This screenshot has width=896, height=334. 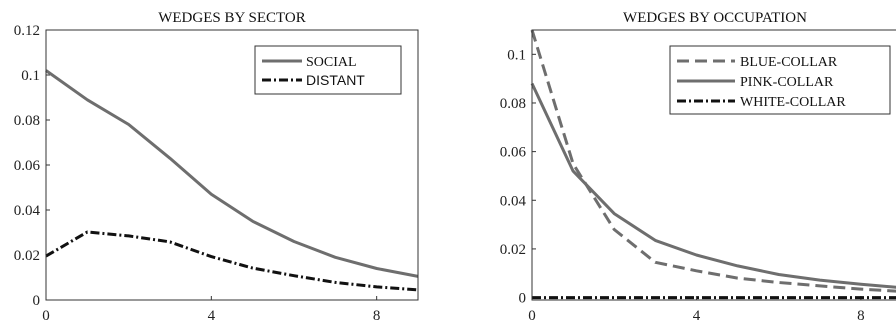 I want to click on chart-title: WEDGES BY SECTOR, so click(x=232, y=18).